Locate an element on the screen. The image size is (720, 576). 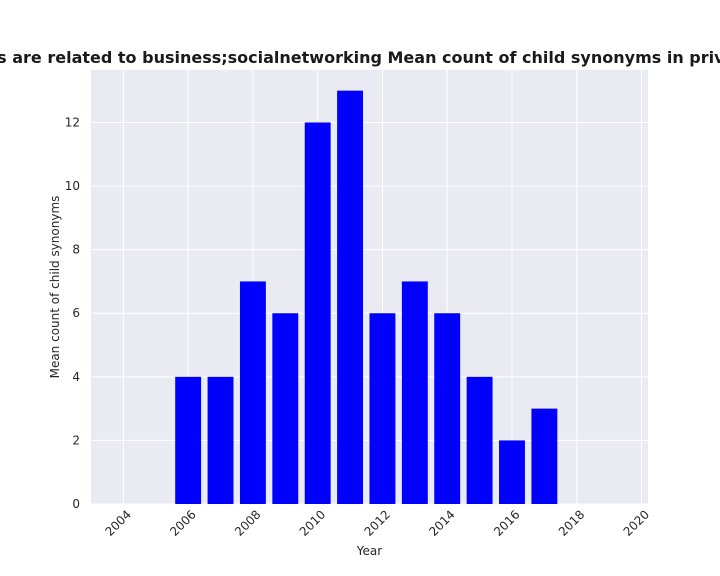
bar-2013 is located at coordinates (414, 392).